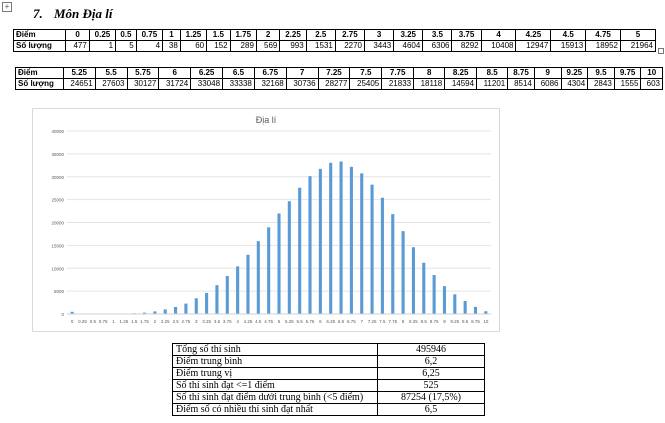 The image size is (665, 423). Describe the element at coordinates (193, 46) in the screenshot. I see `count-cell: 60` at that location.